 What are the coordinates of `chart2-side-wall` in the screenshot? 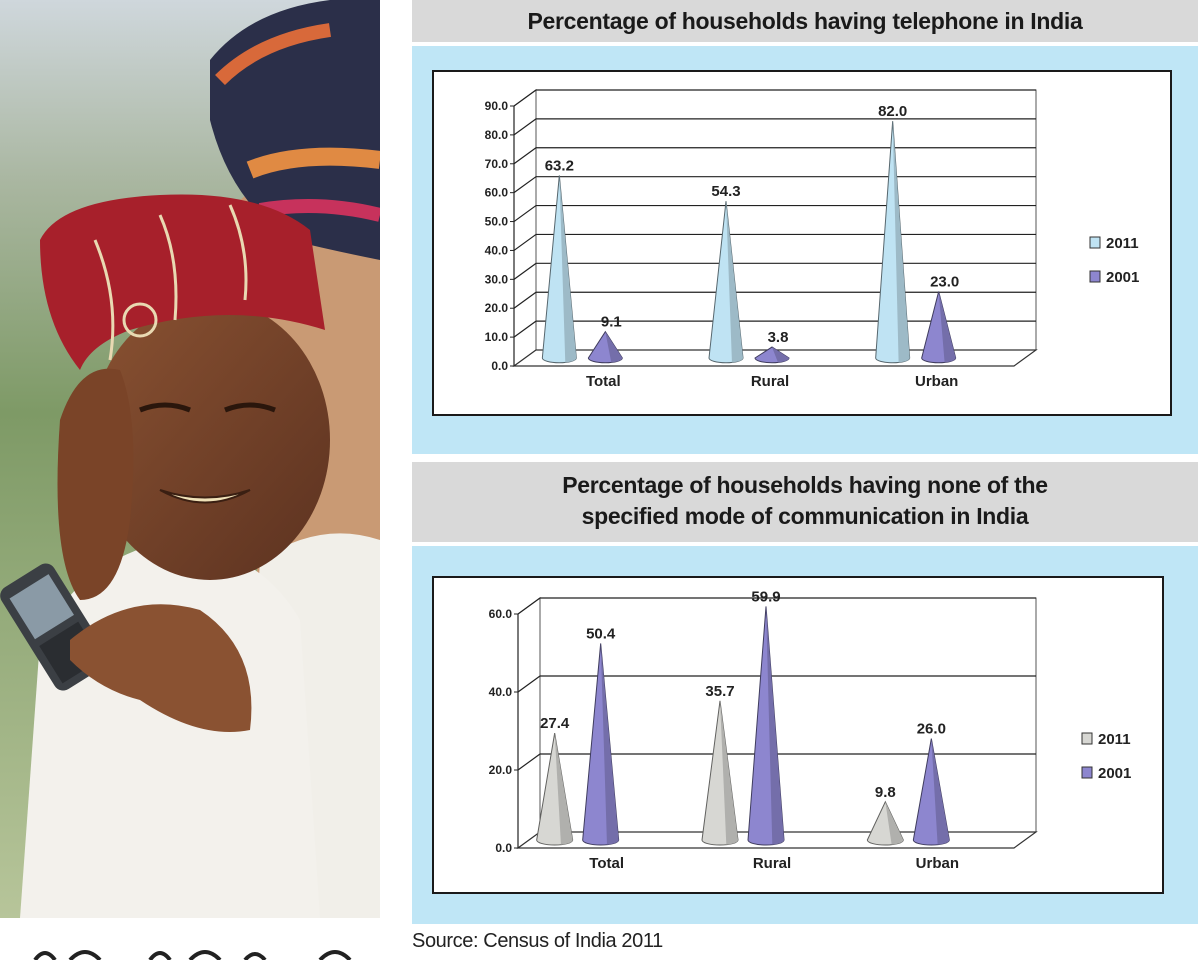 It's located at (529, 723).